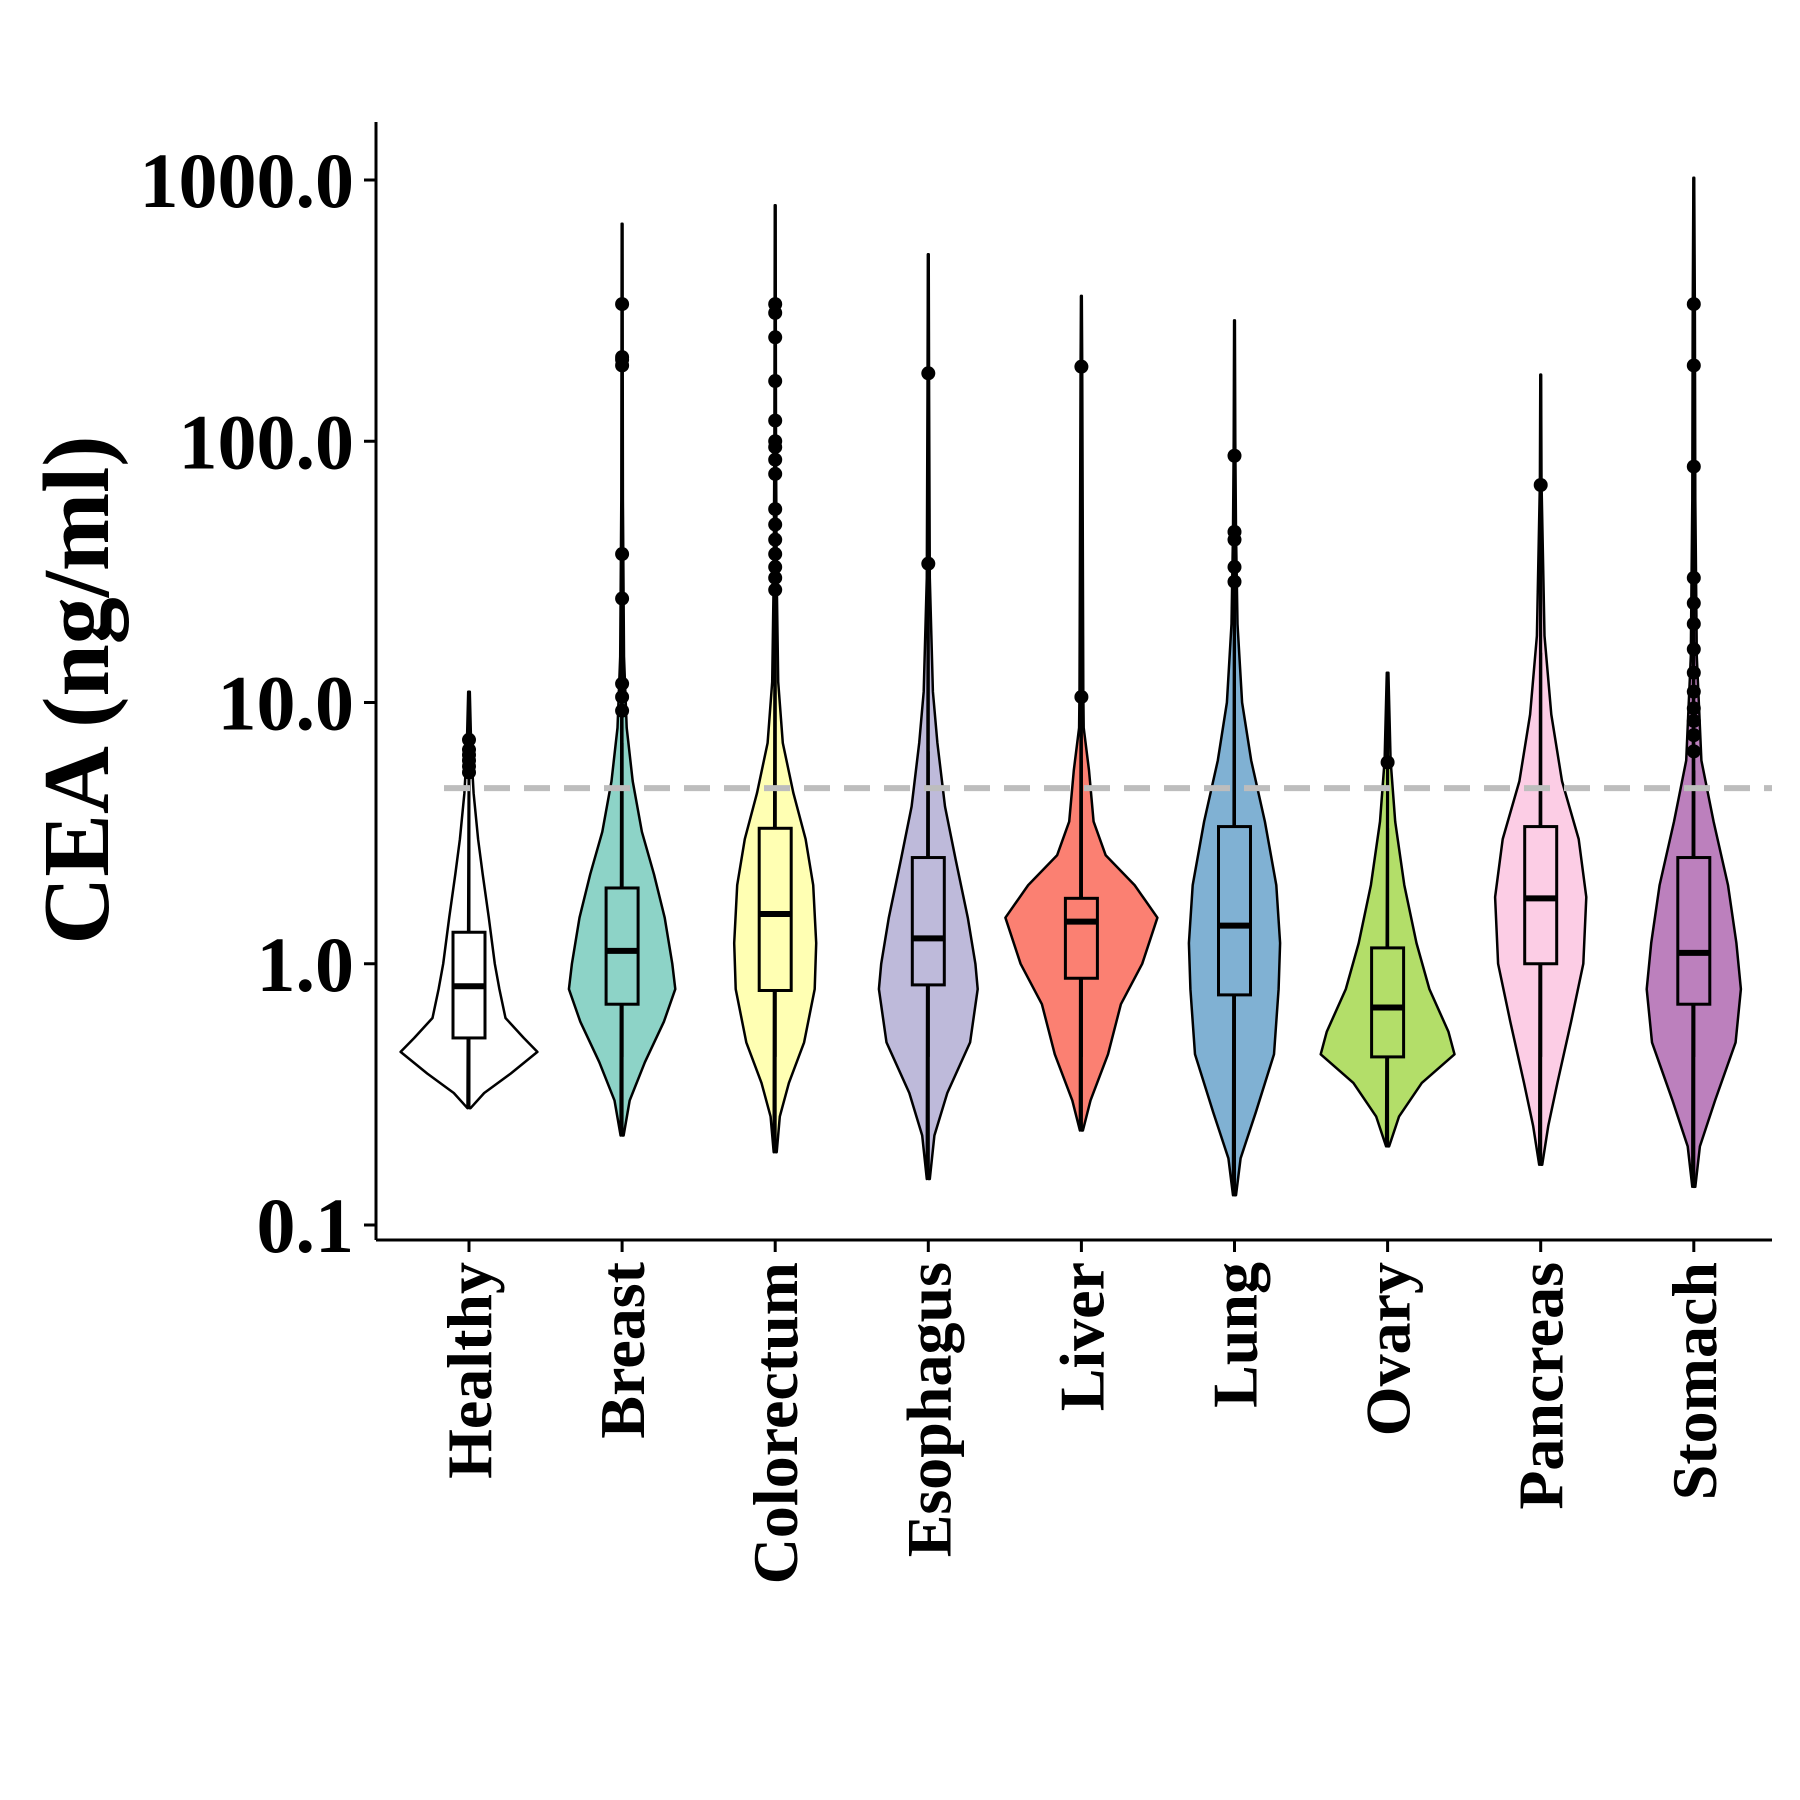 This screenshot has height=1800, width=1800. Describe the element at coordinates (1541, 1386) in the screenshot. I see `x-tick-label-pancreas: Pancreas` at that location.